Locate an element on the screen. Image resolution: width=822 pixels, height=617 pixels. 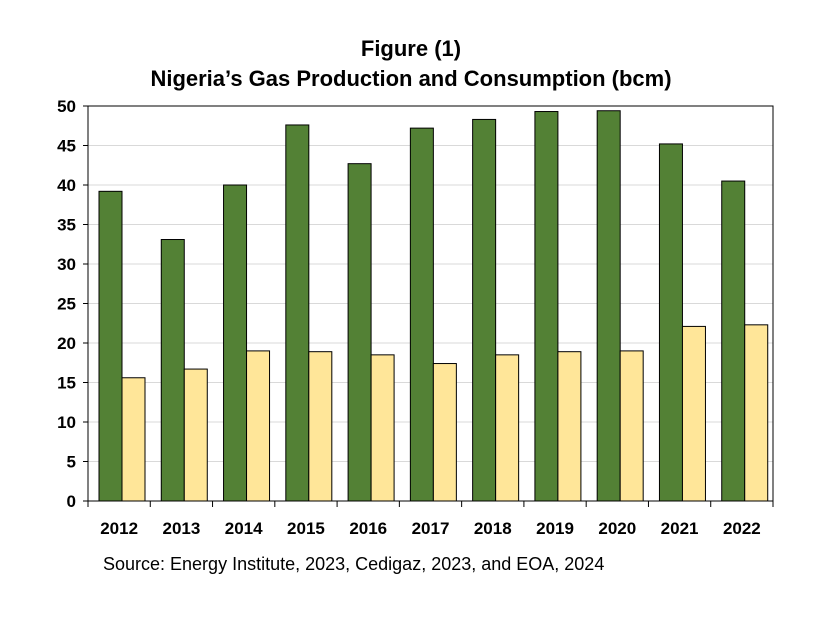
x-tick-label: 2017 is located at coordinates (431, 528).